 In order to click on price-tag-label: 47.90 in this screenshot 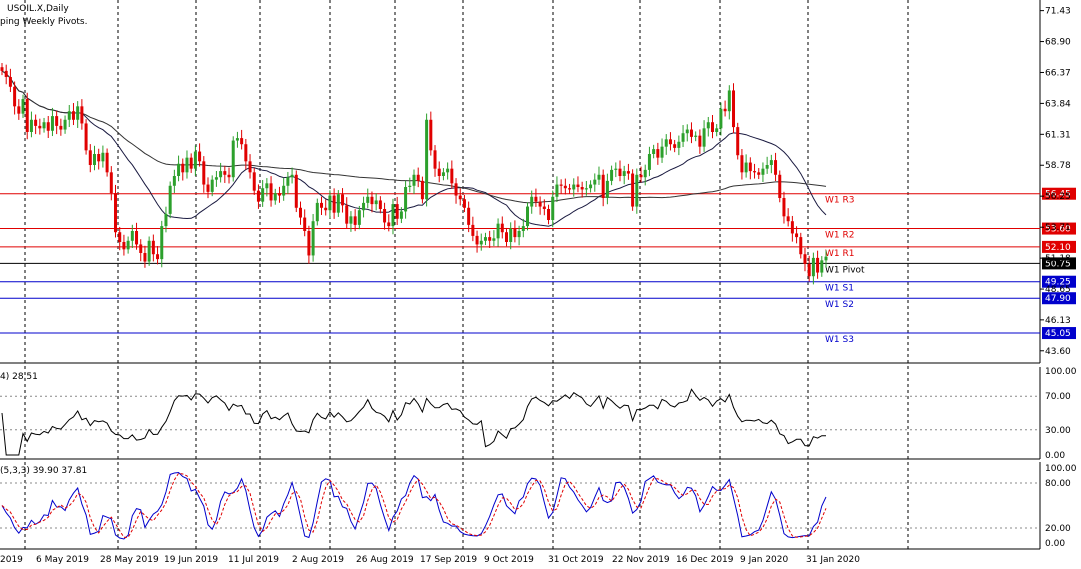, I will do `click(1058, 299)`.